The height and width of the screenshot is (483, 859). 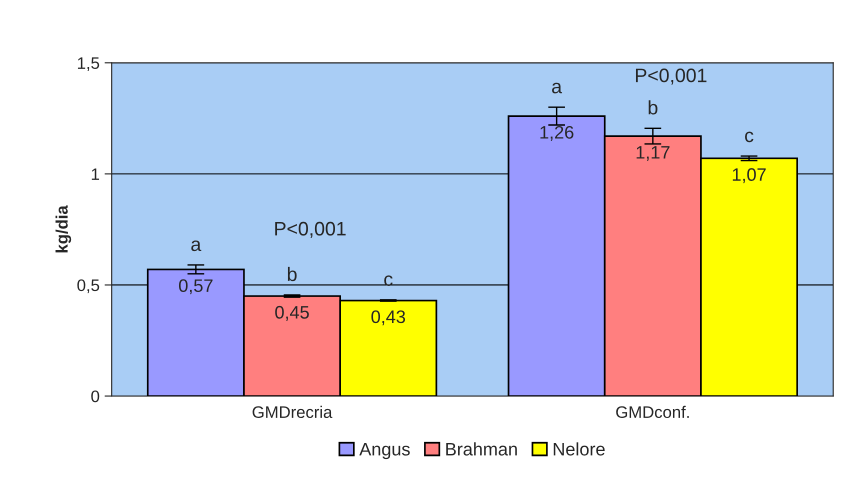 I want to click on y-tick-label: 1,5, so click(x=89, y=64).